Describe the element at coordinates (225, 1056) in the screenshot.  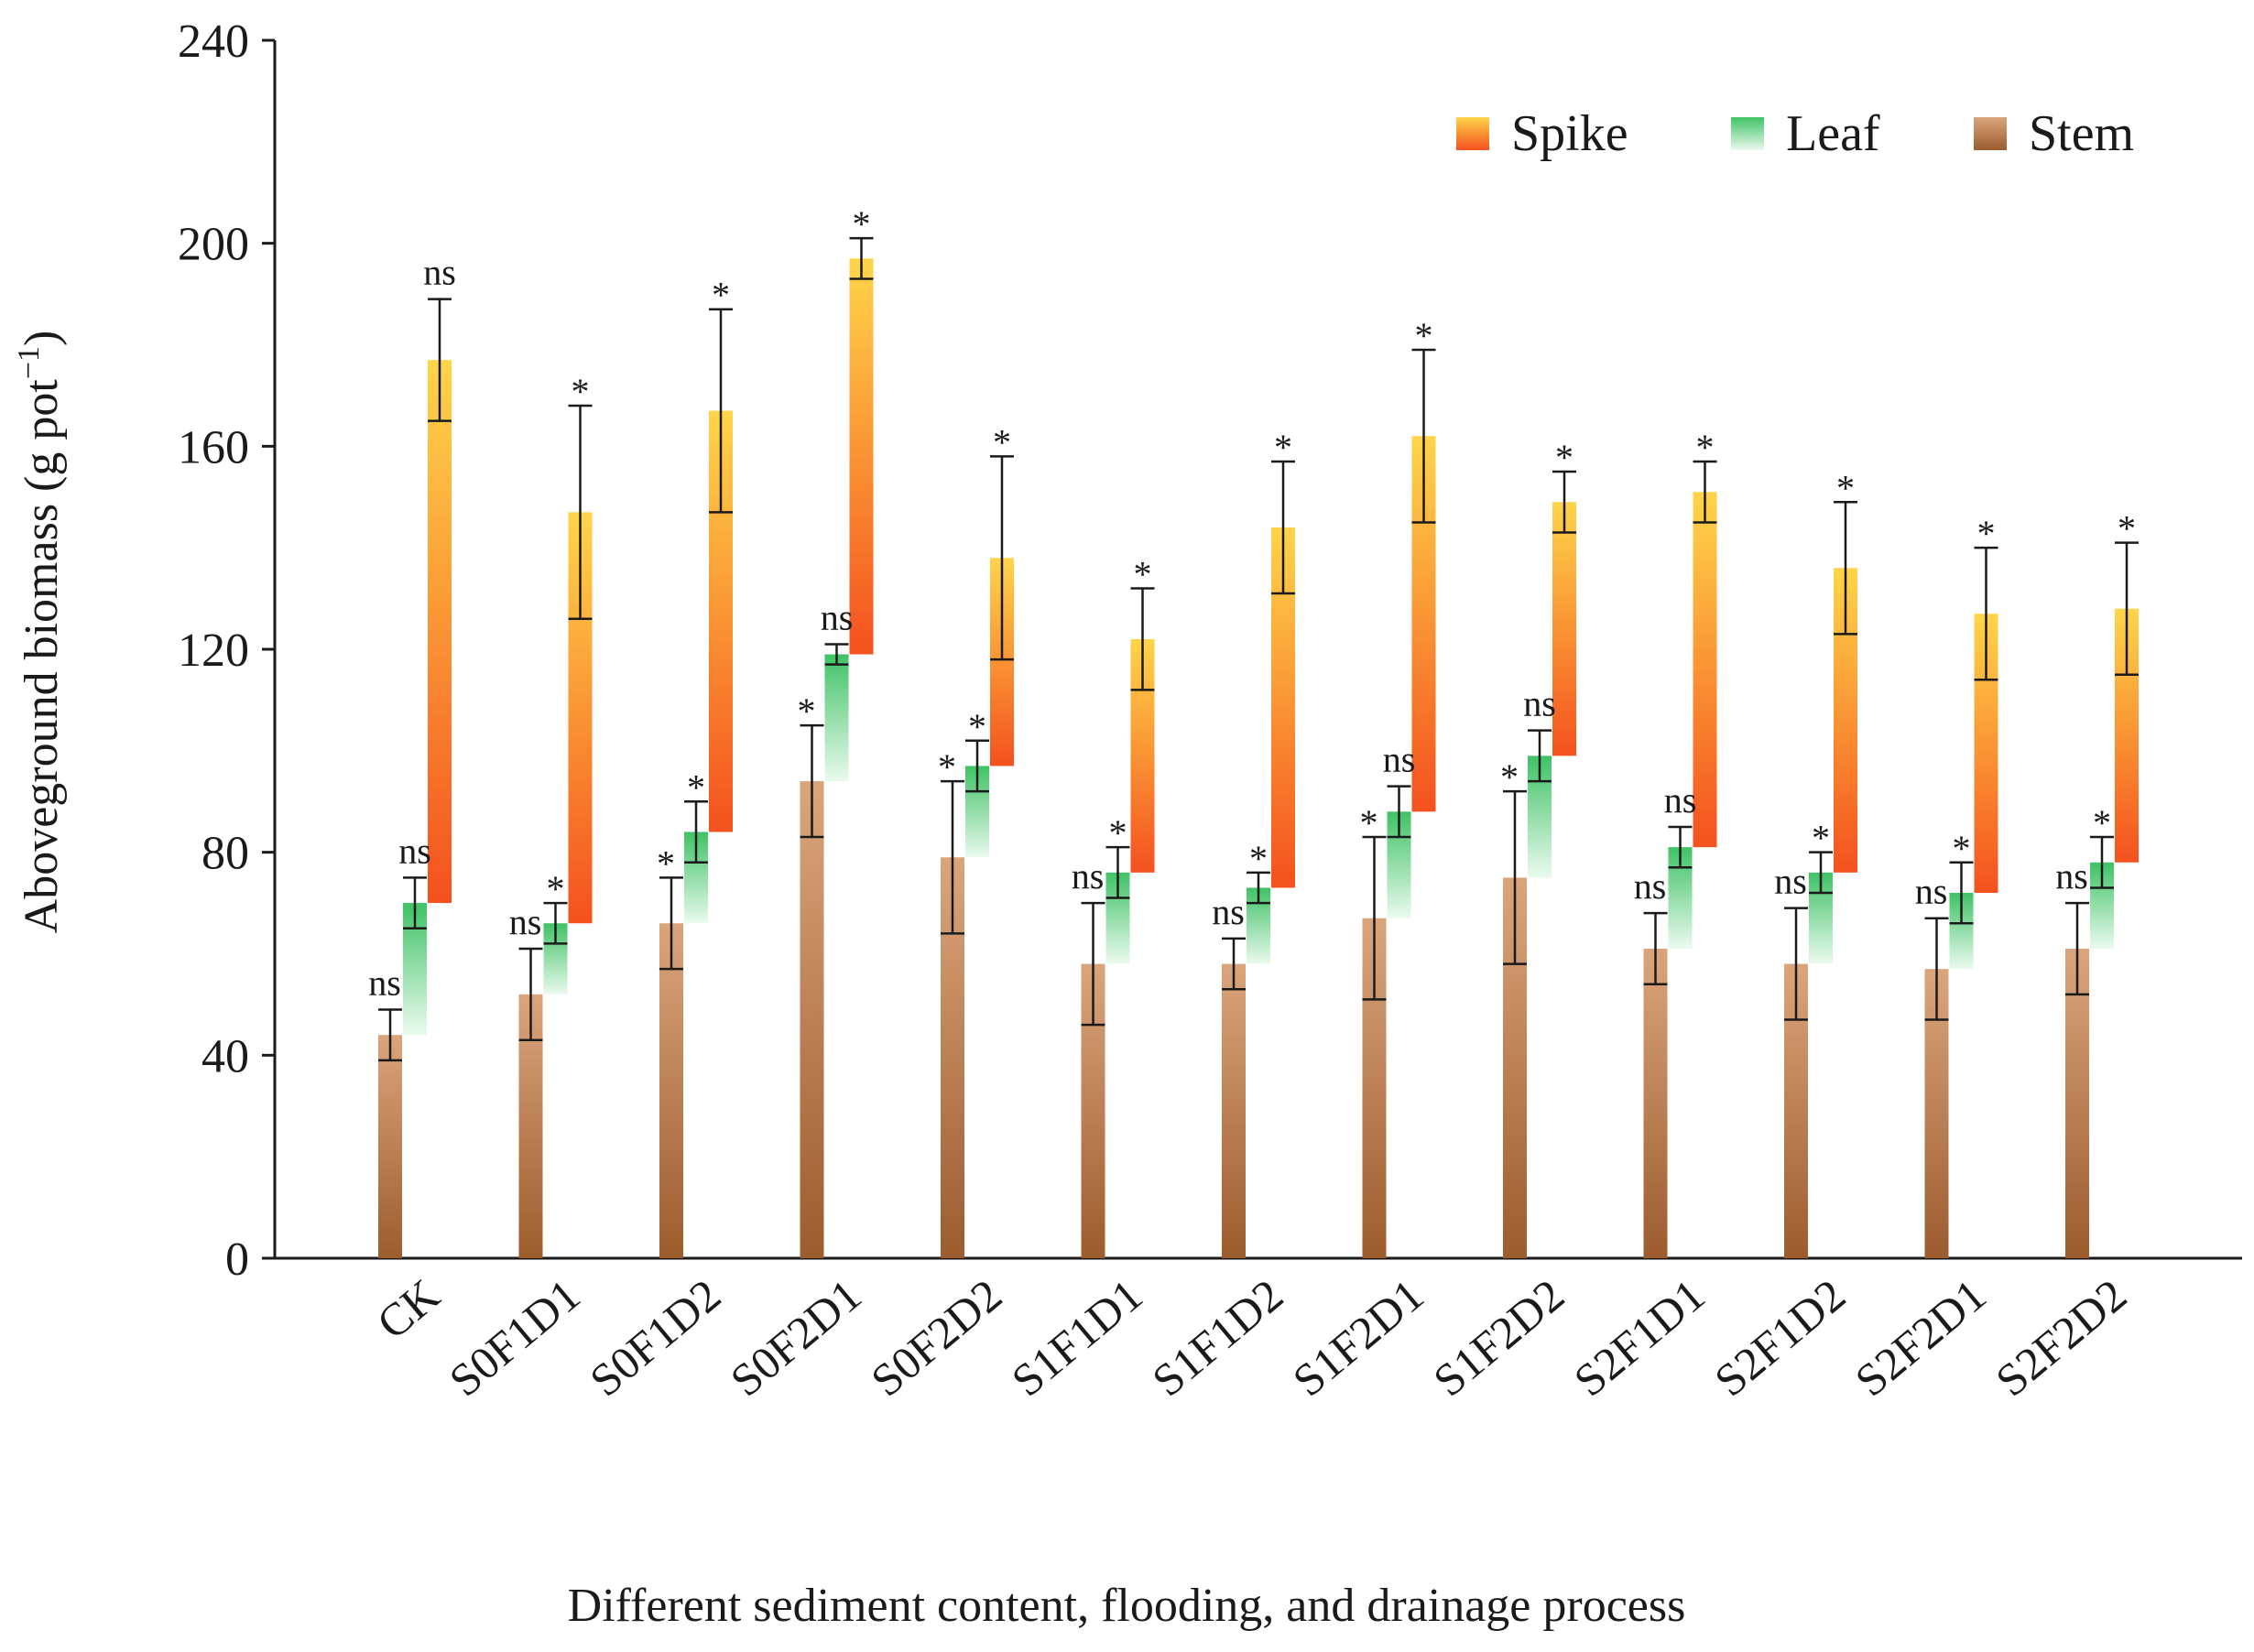
I see `y-tick-label: 40` at that location.